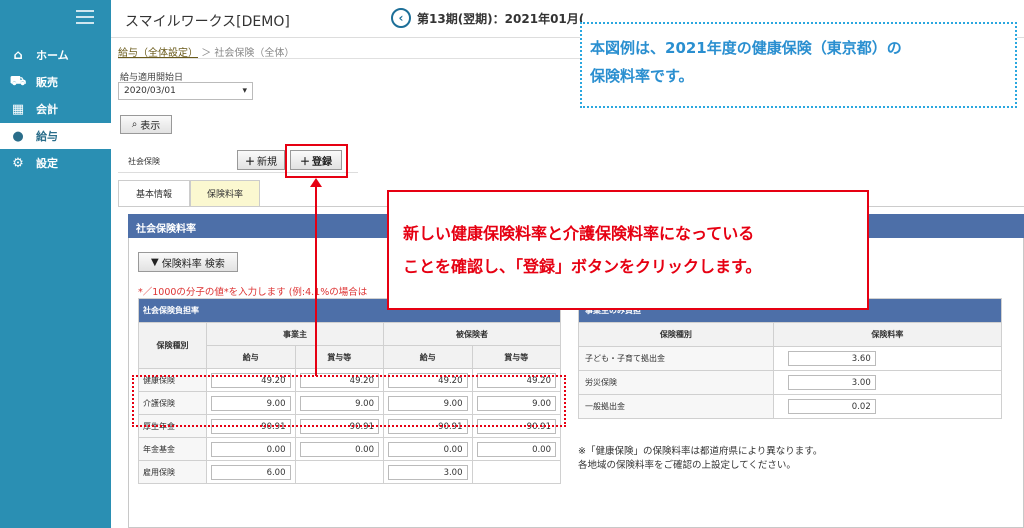  Describe the element at coordinates (172, 449) in the screenshot. I see `row-label: 年金基金` at that location.